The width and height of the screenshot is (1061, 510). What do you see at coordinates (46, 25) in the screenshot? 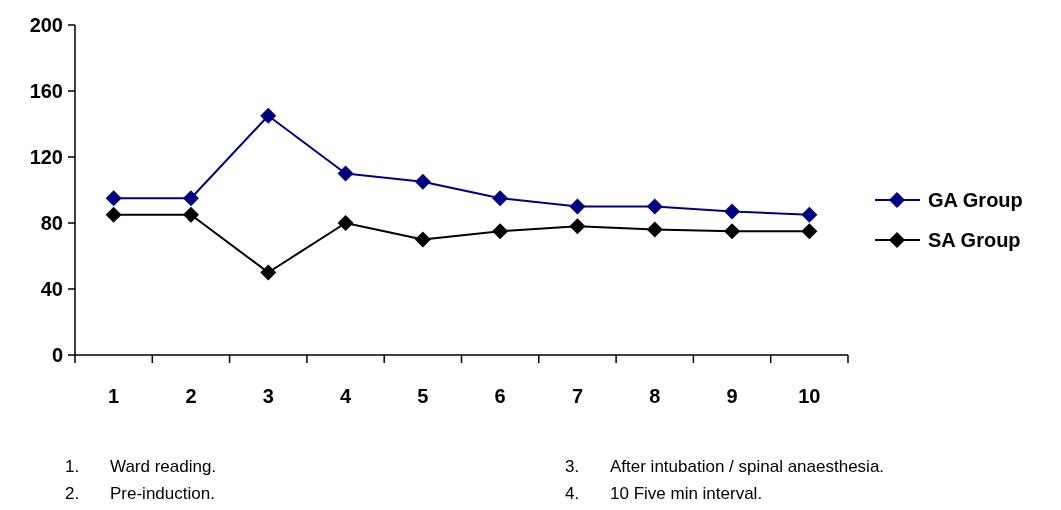
I see `y-tick-label: 200` at bounding box center [46, 25].